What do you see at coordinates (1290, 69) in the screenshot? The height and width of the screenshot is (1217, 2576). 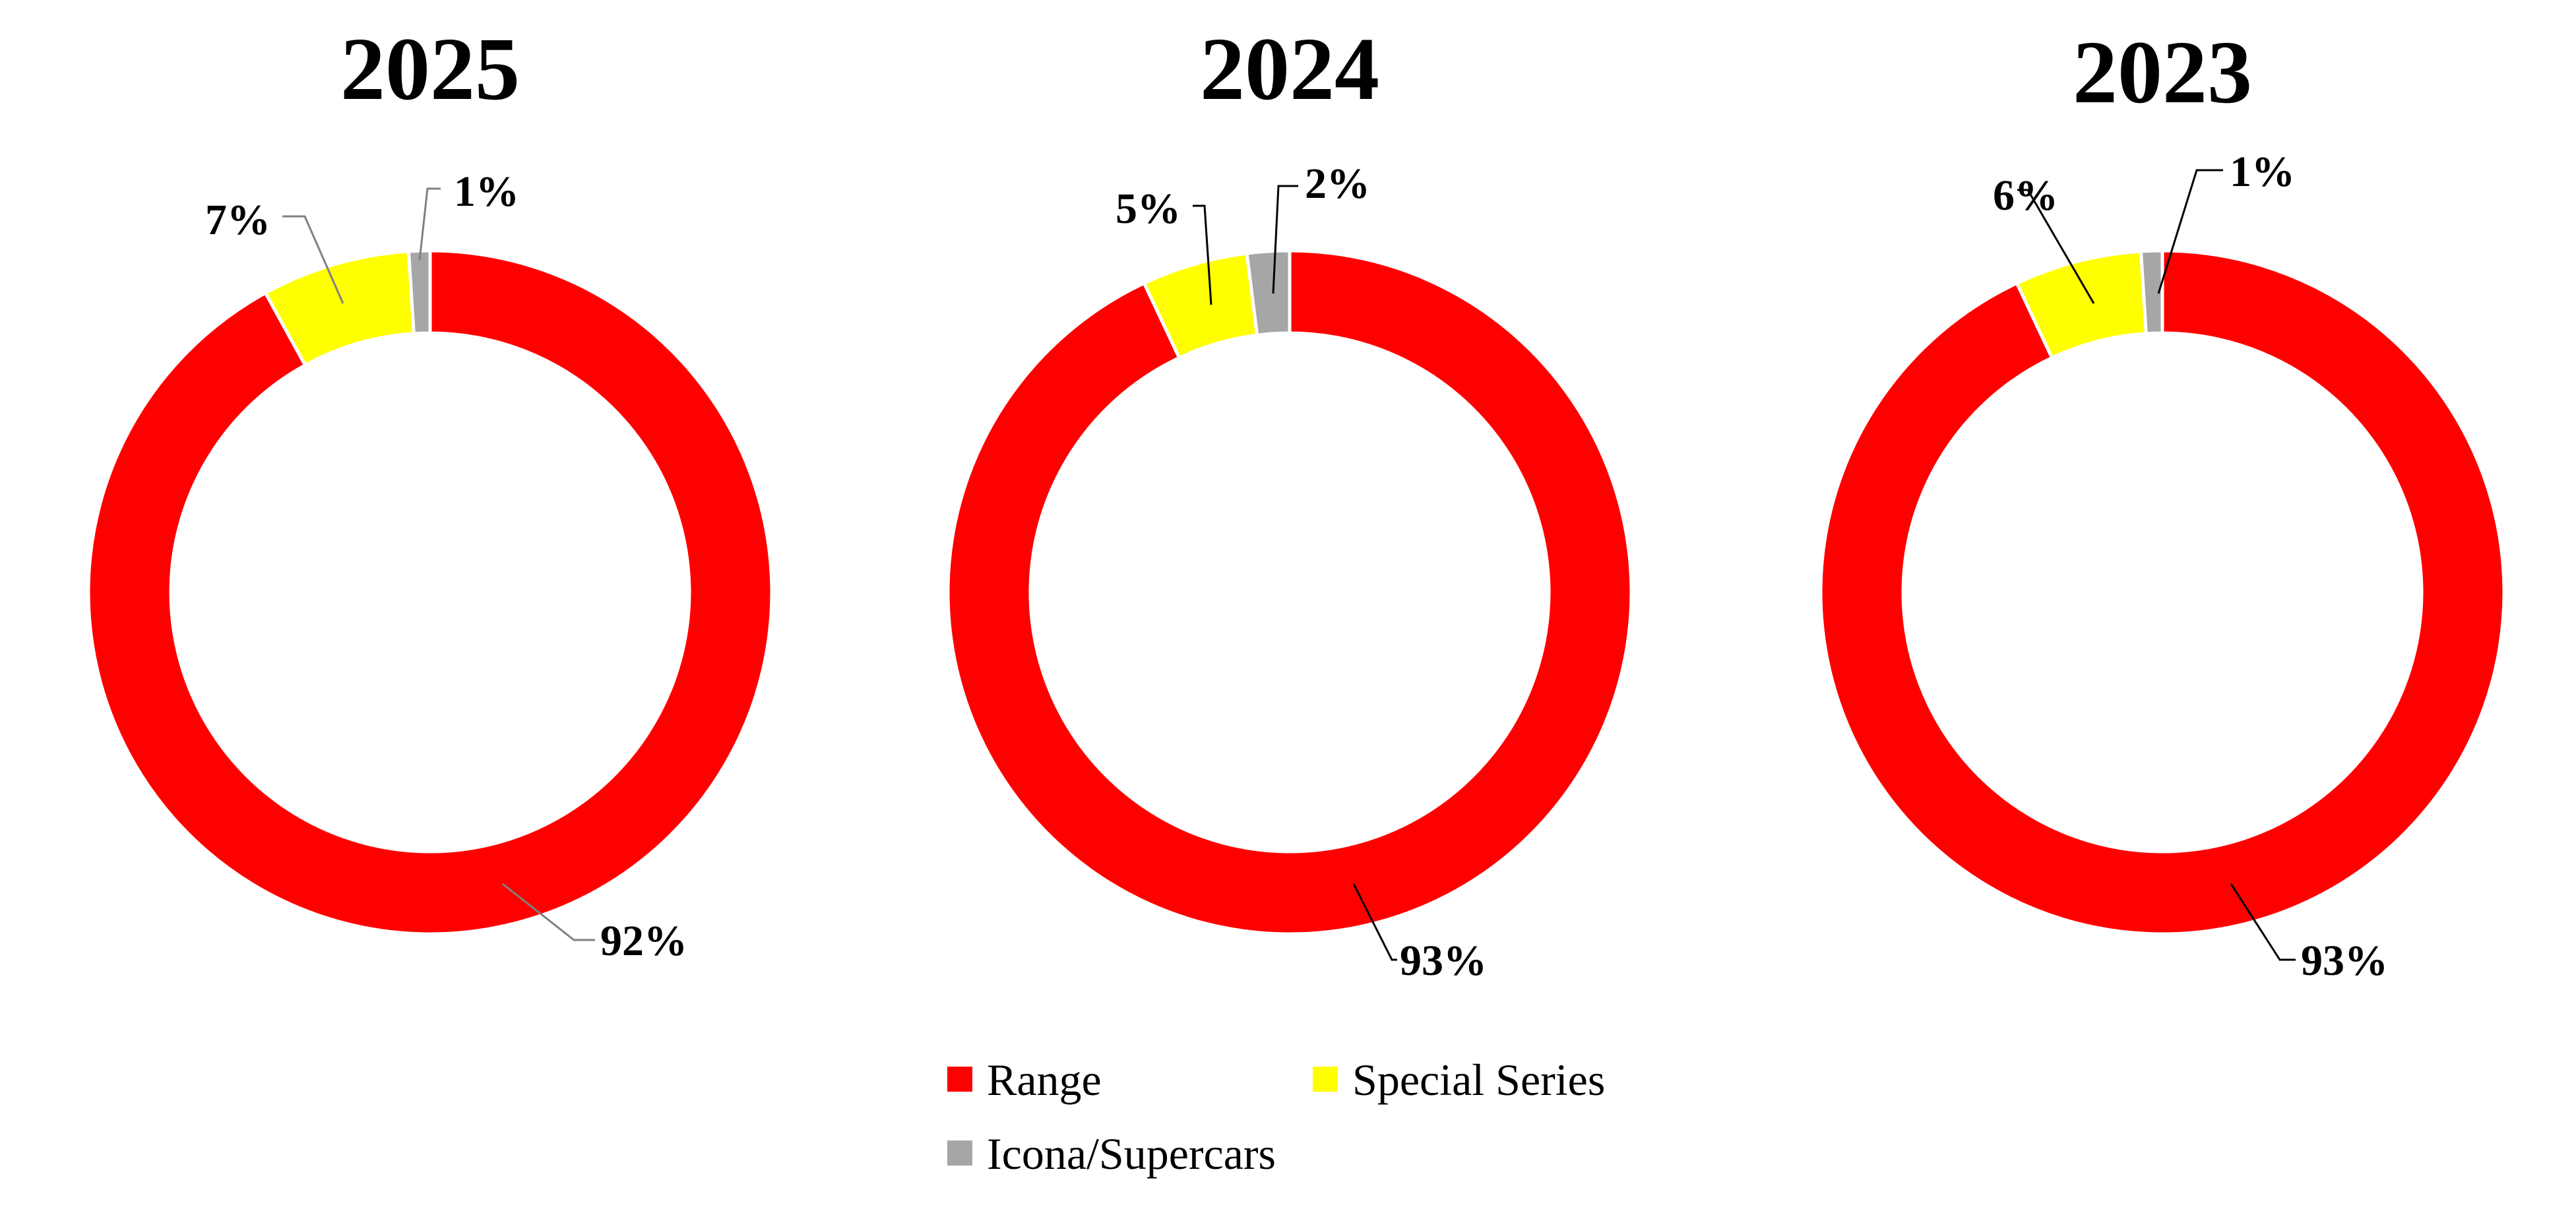 I see `chart-title: 2024` at bounding box center [1290, 69].